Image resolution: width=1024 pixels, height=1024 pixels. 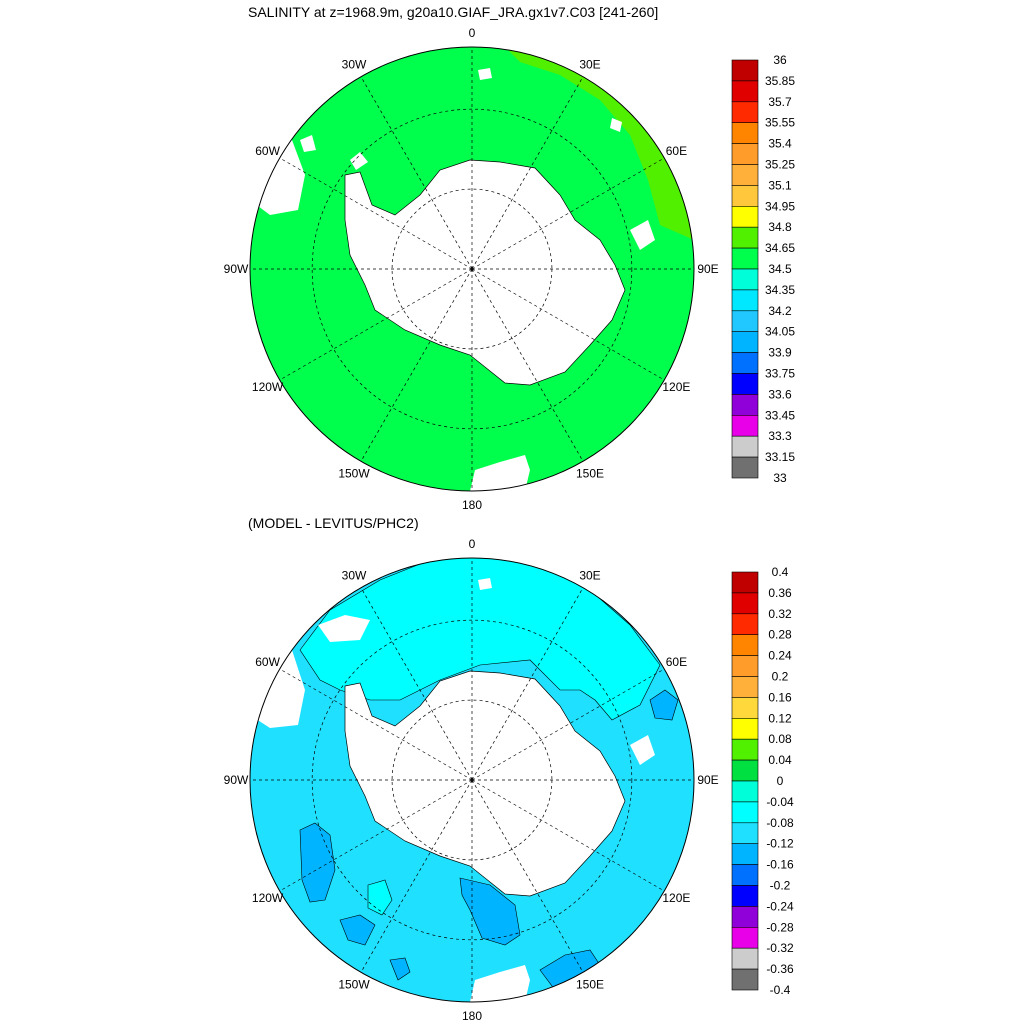 What do you see at coordinates (589, 65) in the screenshot?
I see `longitude-label: 30E` at bounding box center [589, 65].